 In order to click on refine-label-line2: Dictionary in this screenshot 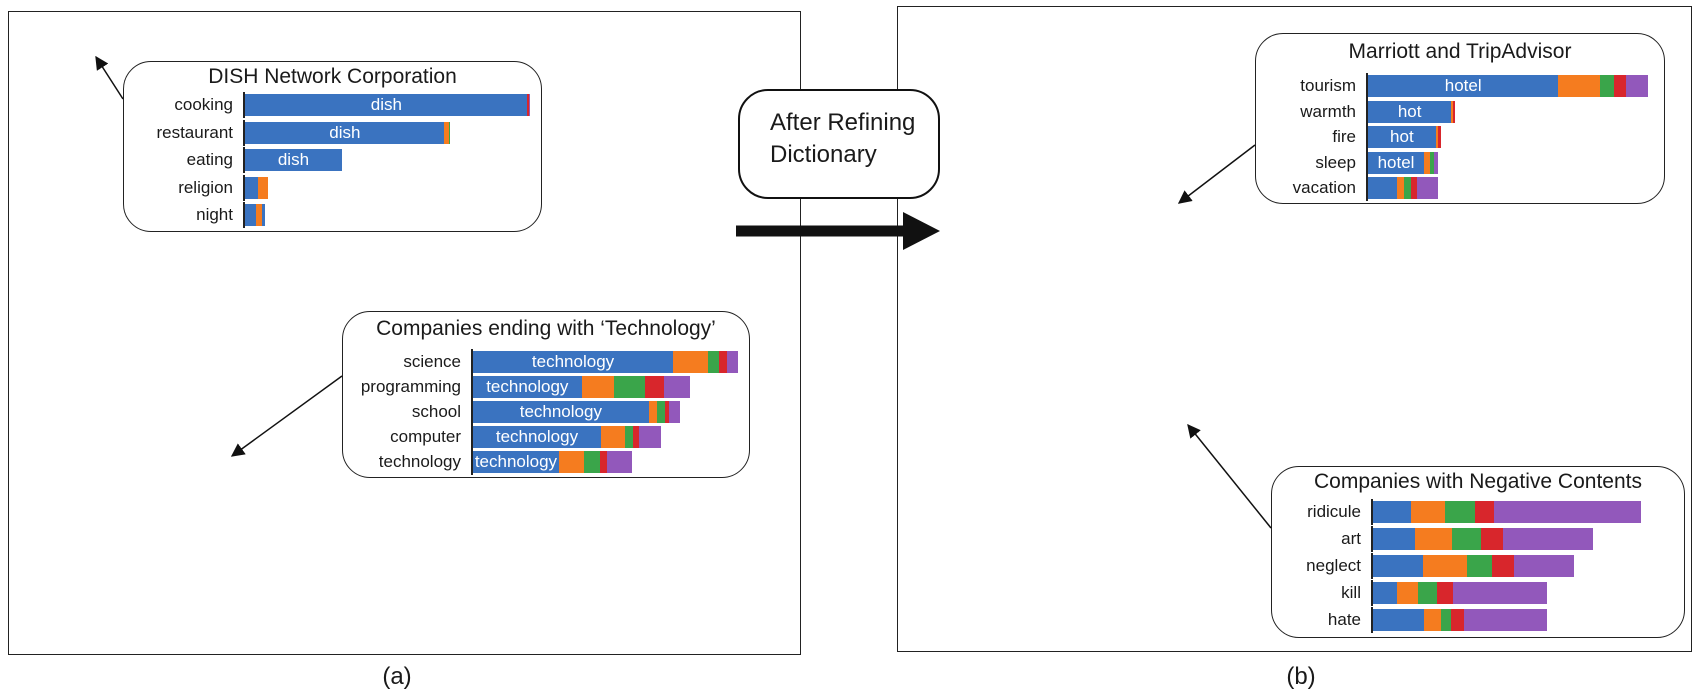, I will do `click(823, 154)`.